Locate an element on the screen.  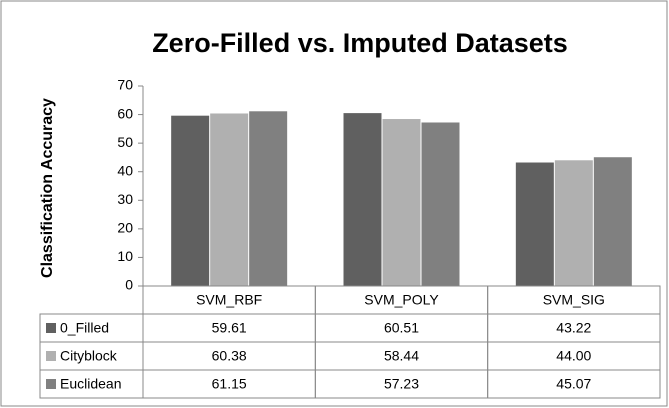
table-value: 60.51 is located at coordinates (401, 328).